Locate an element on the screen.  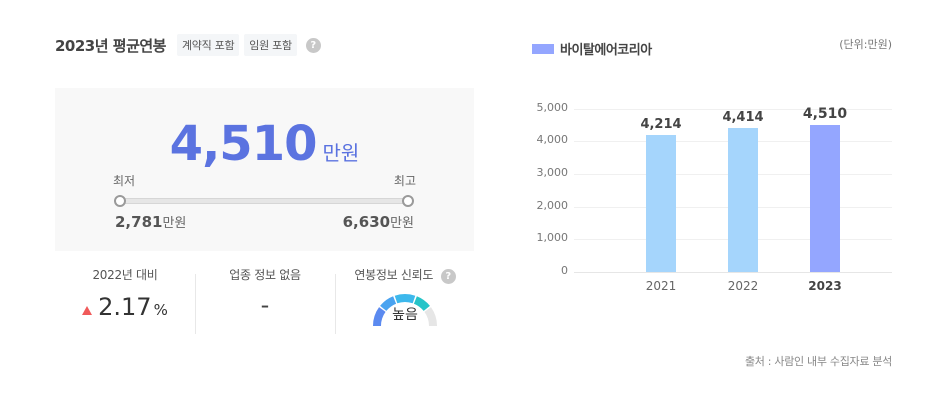
bar-value-2021: 4,214 is located at coordinates (661, 124).